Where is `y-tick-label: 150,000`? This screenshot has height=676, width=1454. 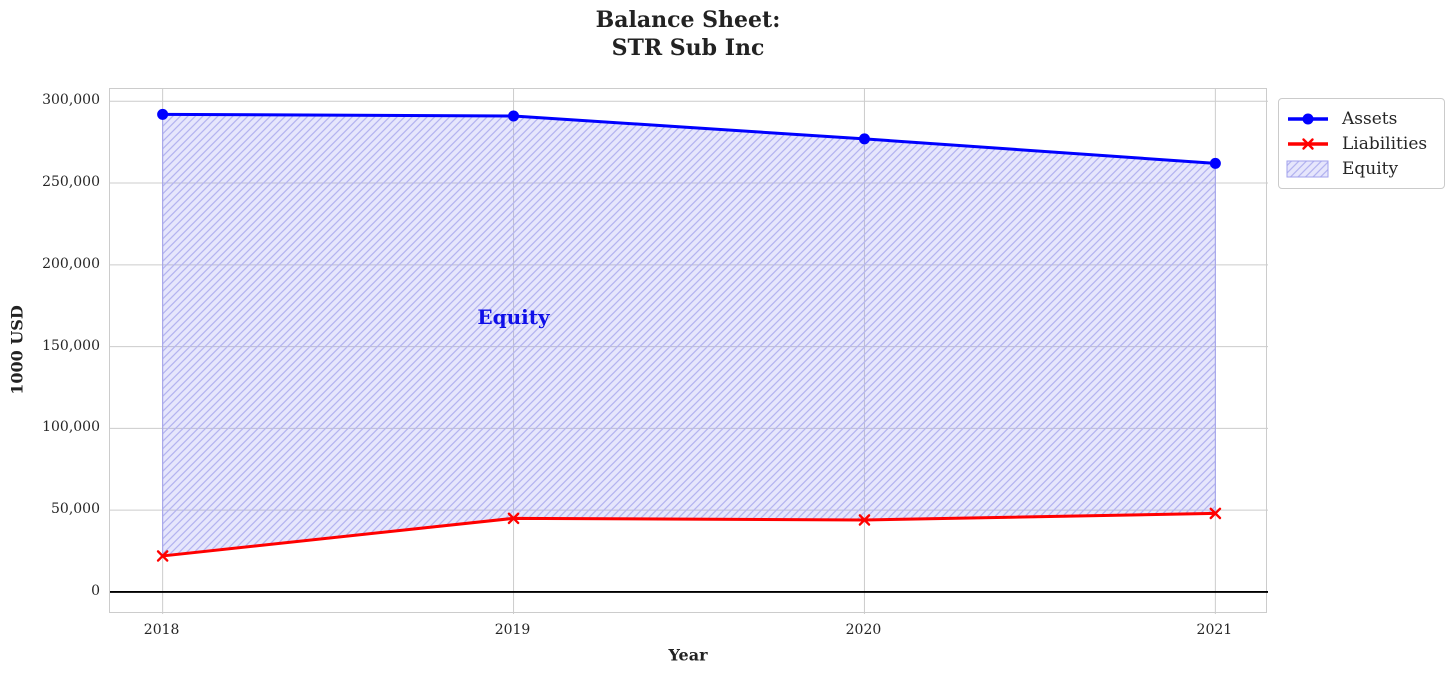
y-tick-label: 150,000 is located at coordinates (71, 345).